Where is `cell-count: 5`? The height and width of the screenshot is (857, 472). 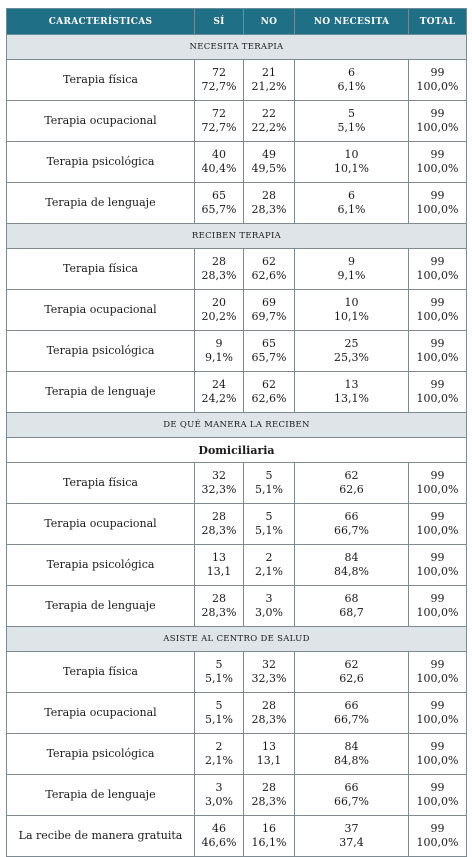
cell-count: 5 is located at coordinates (269, 475).